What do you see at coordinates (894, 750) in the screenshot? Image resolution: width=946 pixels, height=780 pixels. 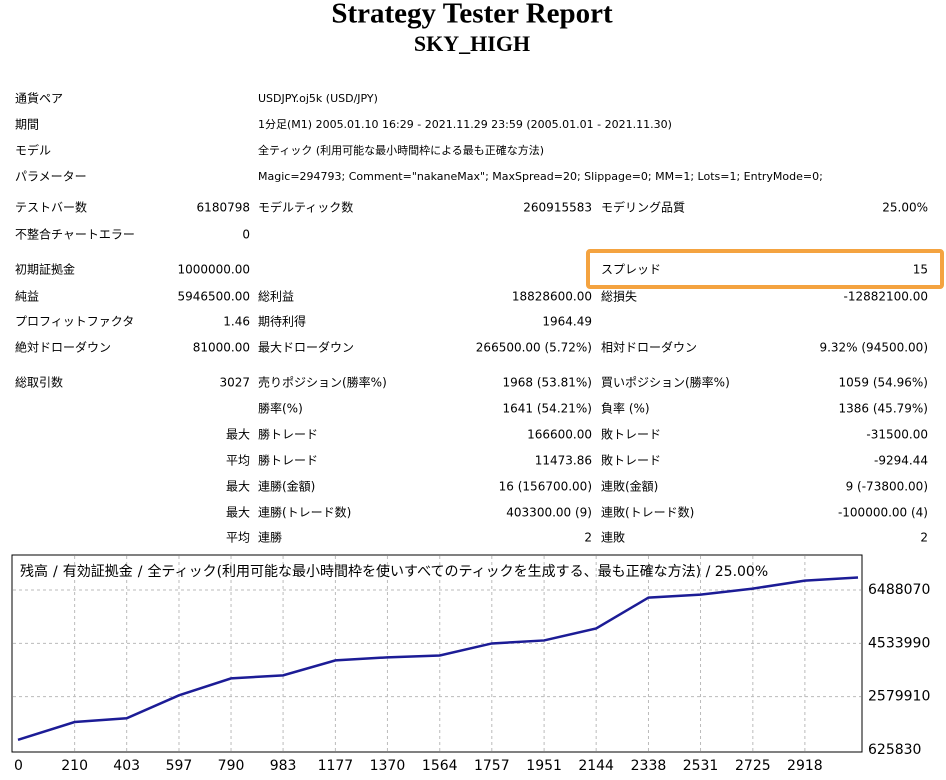 I see `y-tick-label: 625830` at bounding box center [894, 750].